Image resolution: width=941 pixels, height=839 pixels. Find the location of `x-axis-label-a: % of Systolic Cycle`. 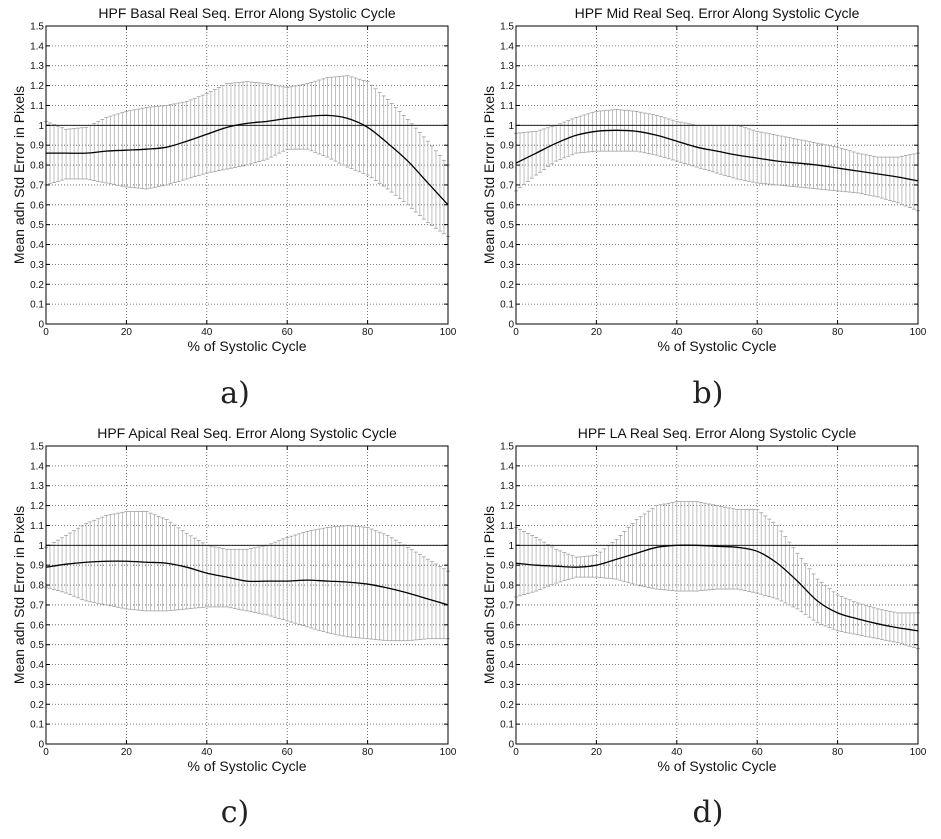

x-axis-label-a: % of Systolic Cycle is located at coordinates (246, 346).